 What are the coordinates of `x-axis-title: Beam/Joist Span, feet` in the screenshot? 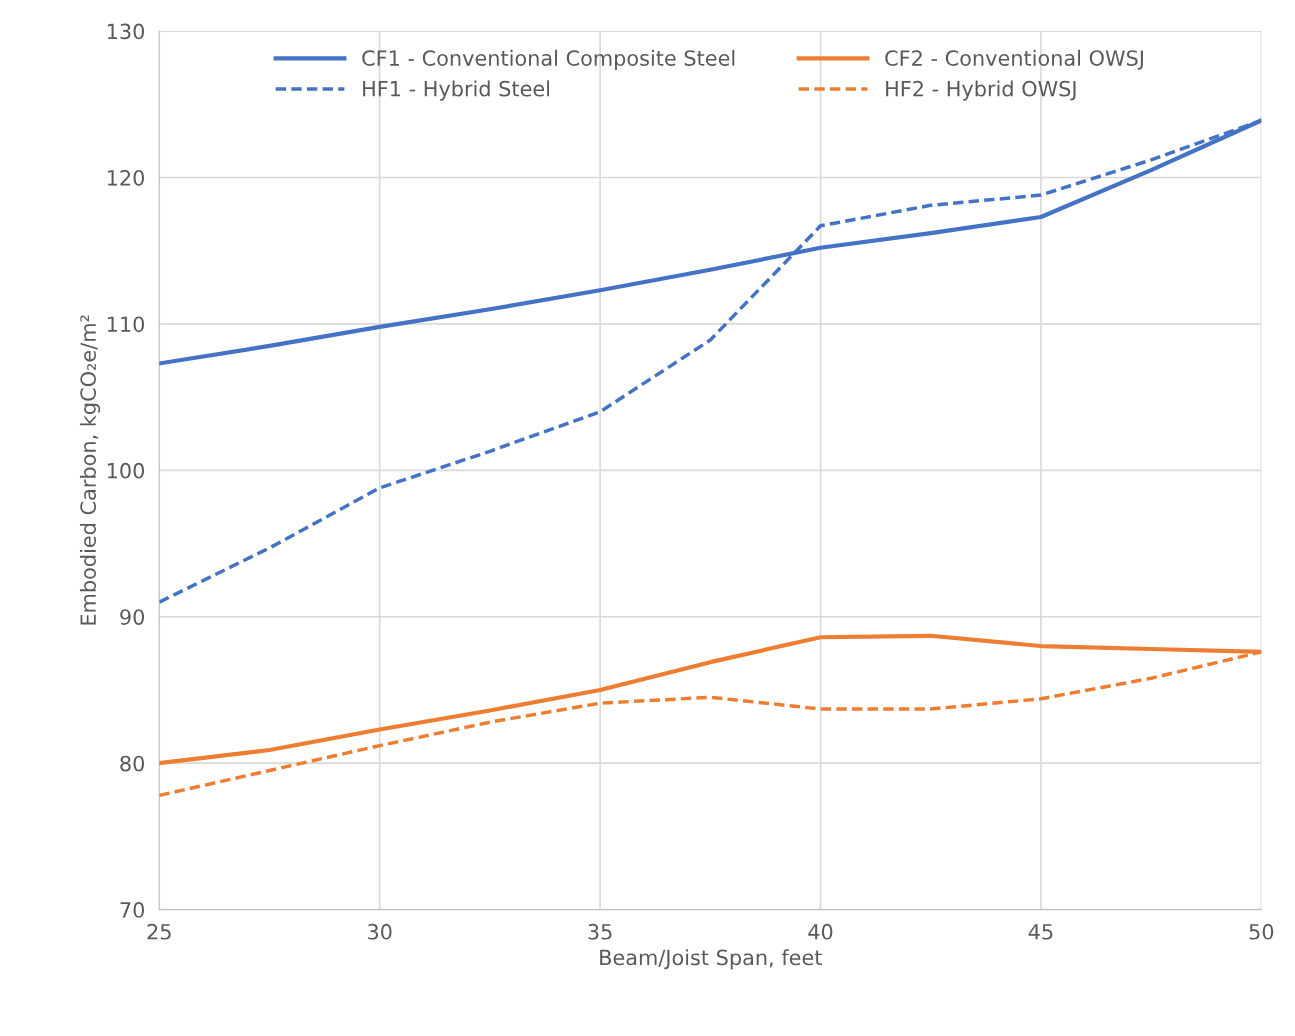 It's located at (711, 959).